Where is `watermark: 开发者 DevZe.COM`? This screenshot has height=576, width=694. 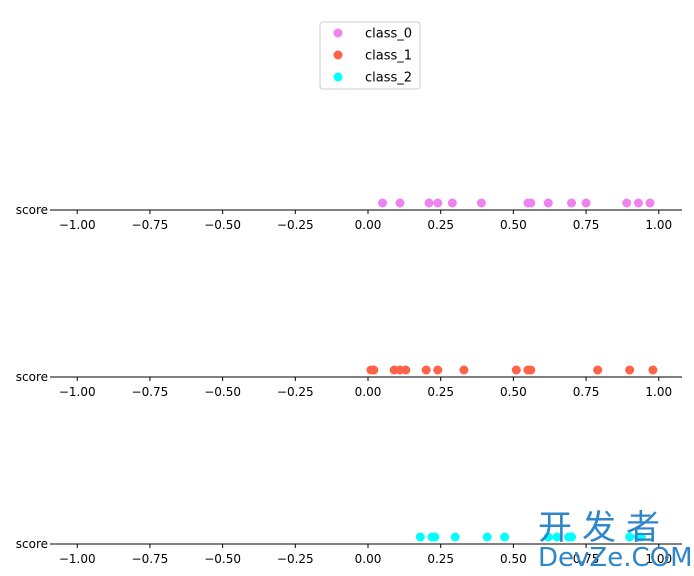 watermark: 开发者 DevZe.COM is located at coordinates (615, 540).